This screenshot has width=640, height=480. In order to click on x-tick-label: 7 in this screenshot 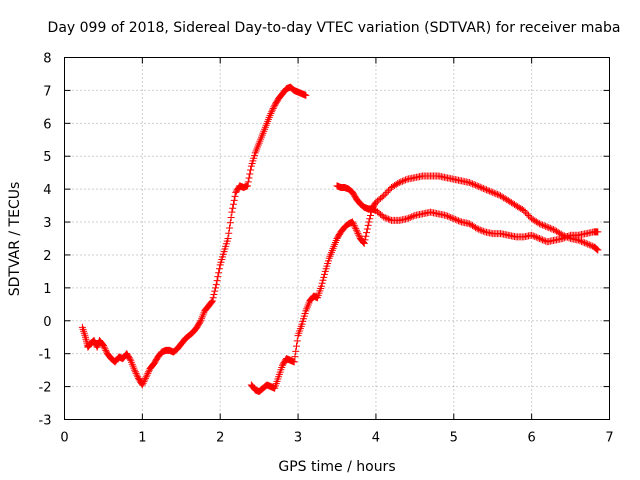, I will do `click(609, 438)`.